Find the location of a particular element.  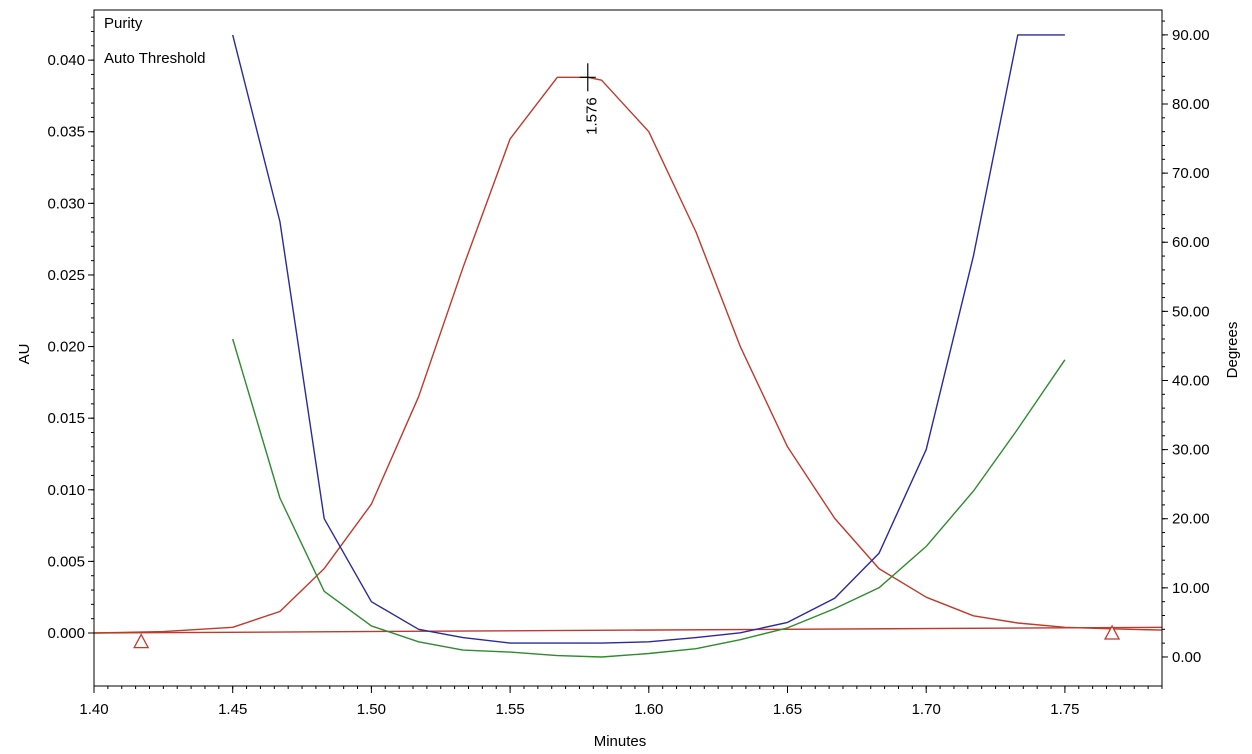

x-tick-label: 1.55 is located at coordinates (510, 709).